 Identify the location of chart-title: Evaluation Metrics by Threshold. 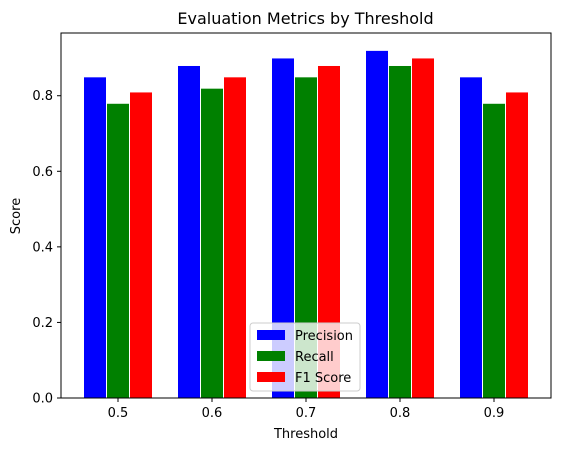
(305, 18).